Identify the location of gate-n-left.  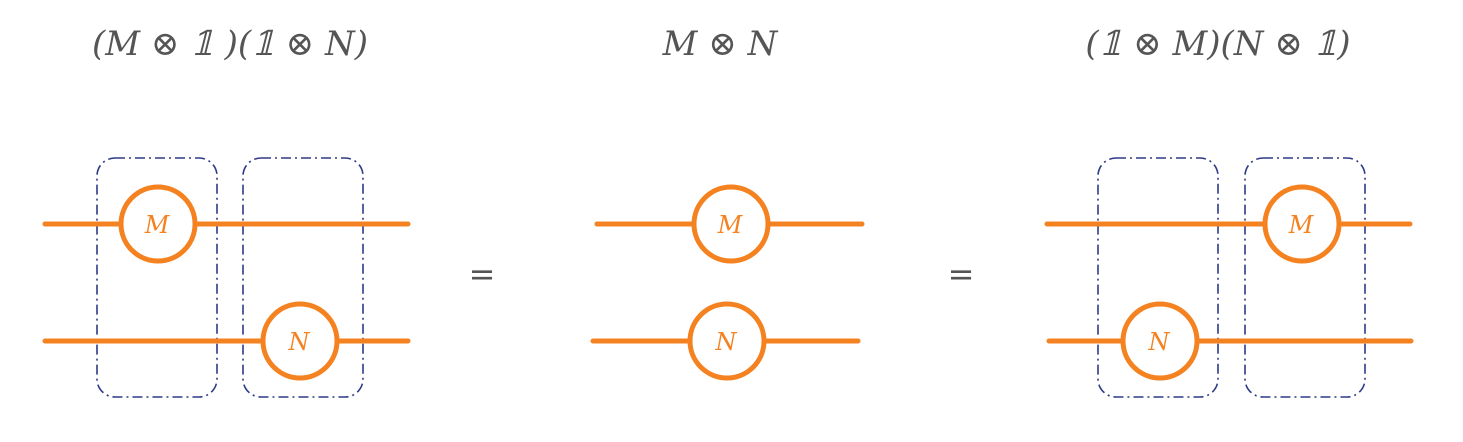
(300, 341).